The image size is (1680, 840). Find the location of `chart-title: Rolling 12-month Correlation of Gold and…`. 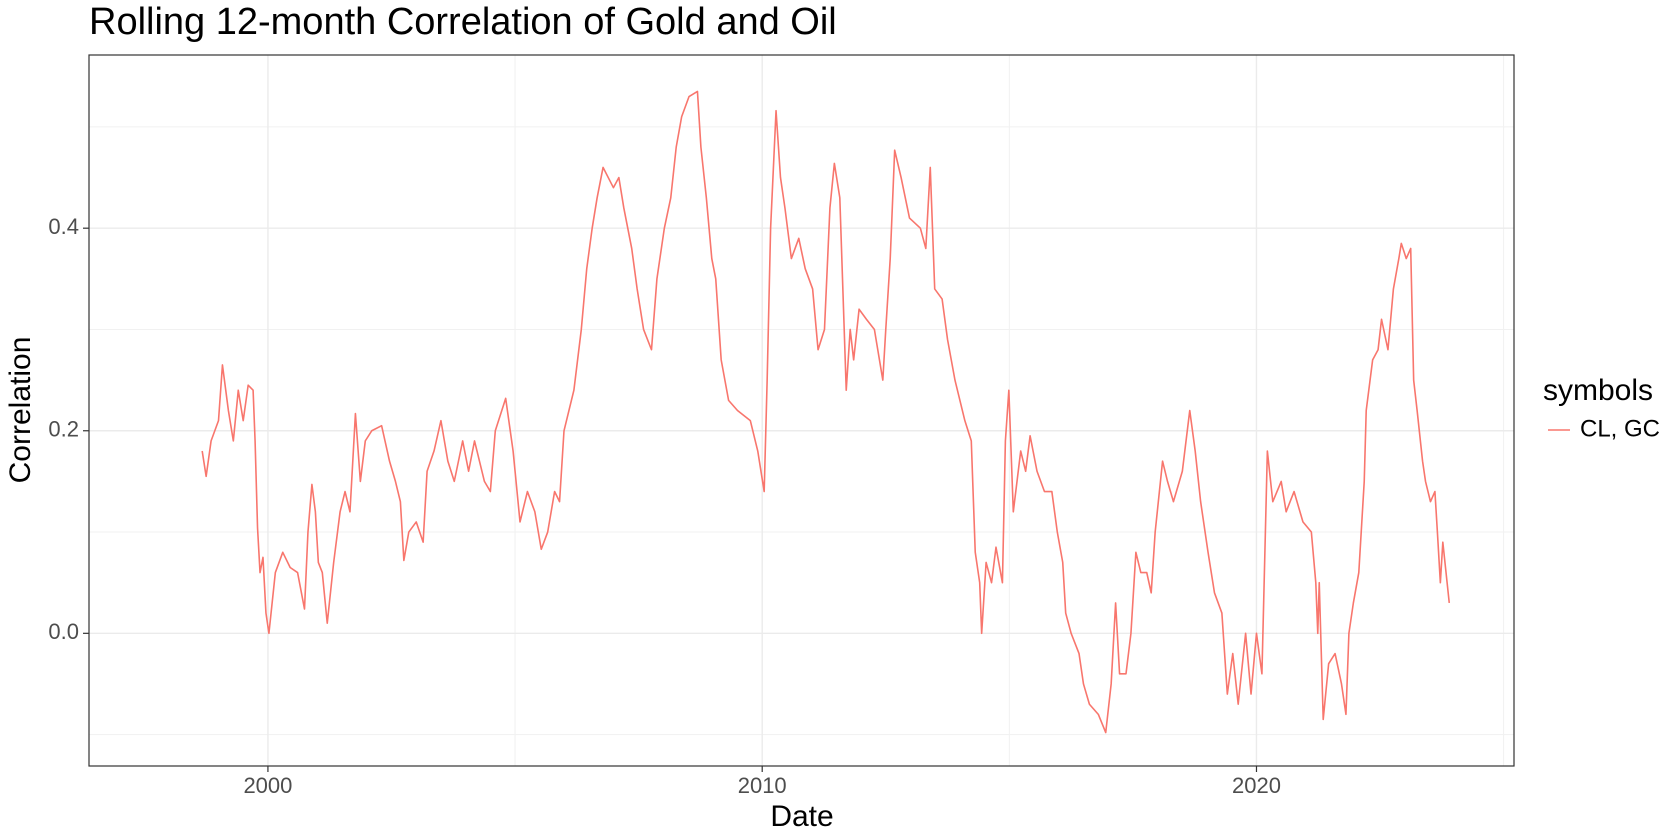

chart-title: Rolling 12-month Correlation of Gold and… is located at coordinates (463, 22).